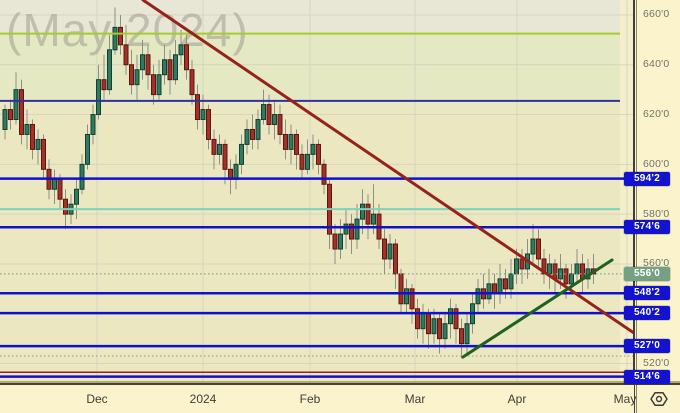 This screenshot has height=413, width=680. I want to click on settings-nut-icon, so click(659, 399).